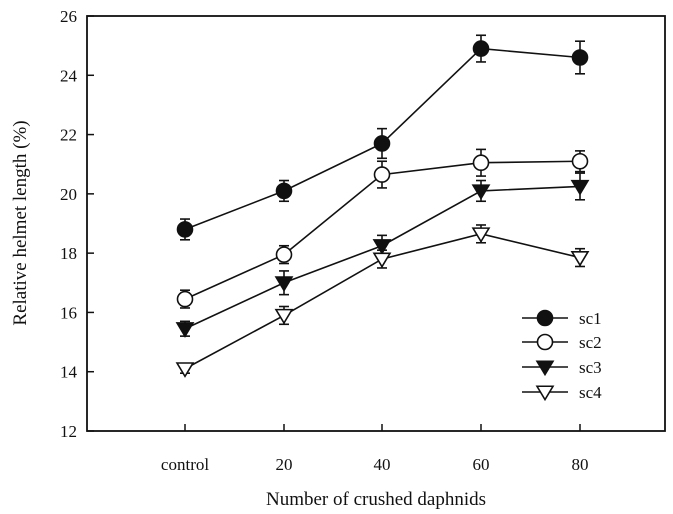  I want to click on legend-label: sc2, so click(590, 342).